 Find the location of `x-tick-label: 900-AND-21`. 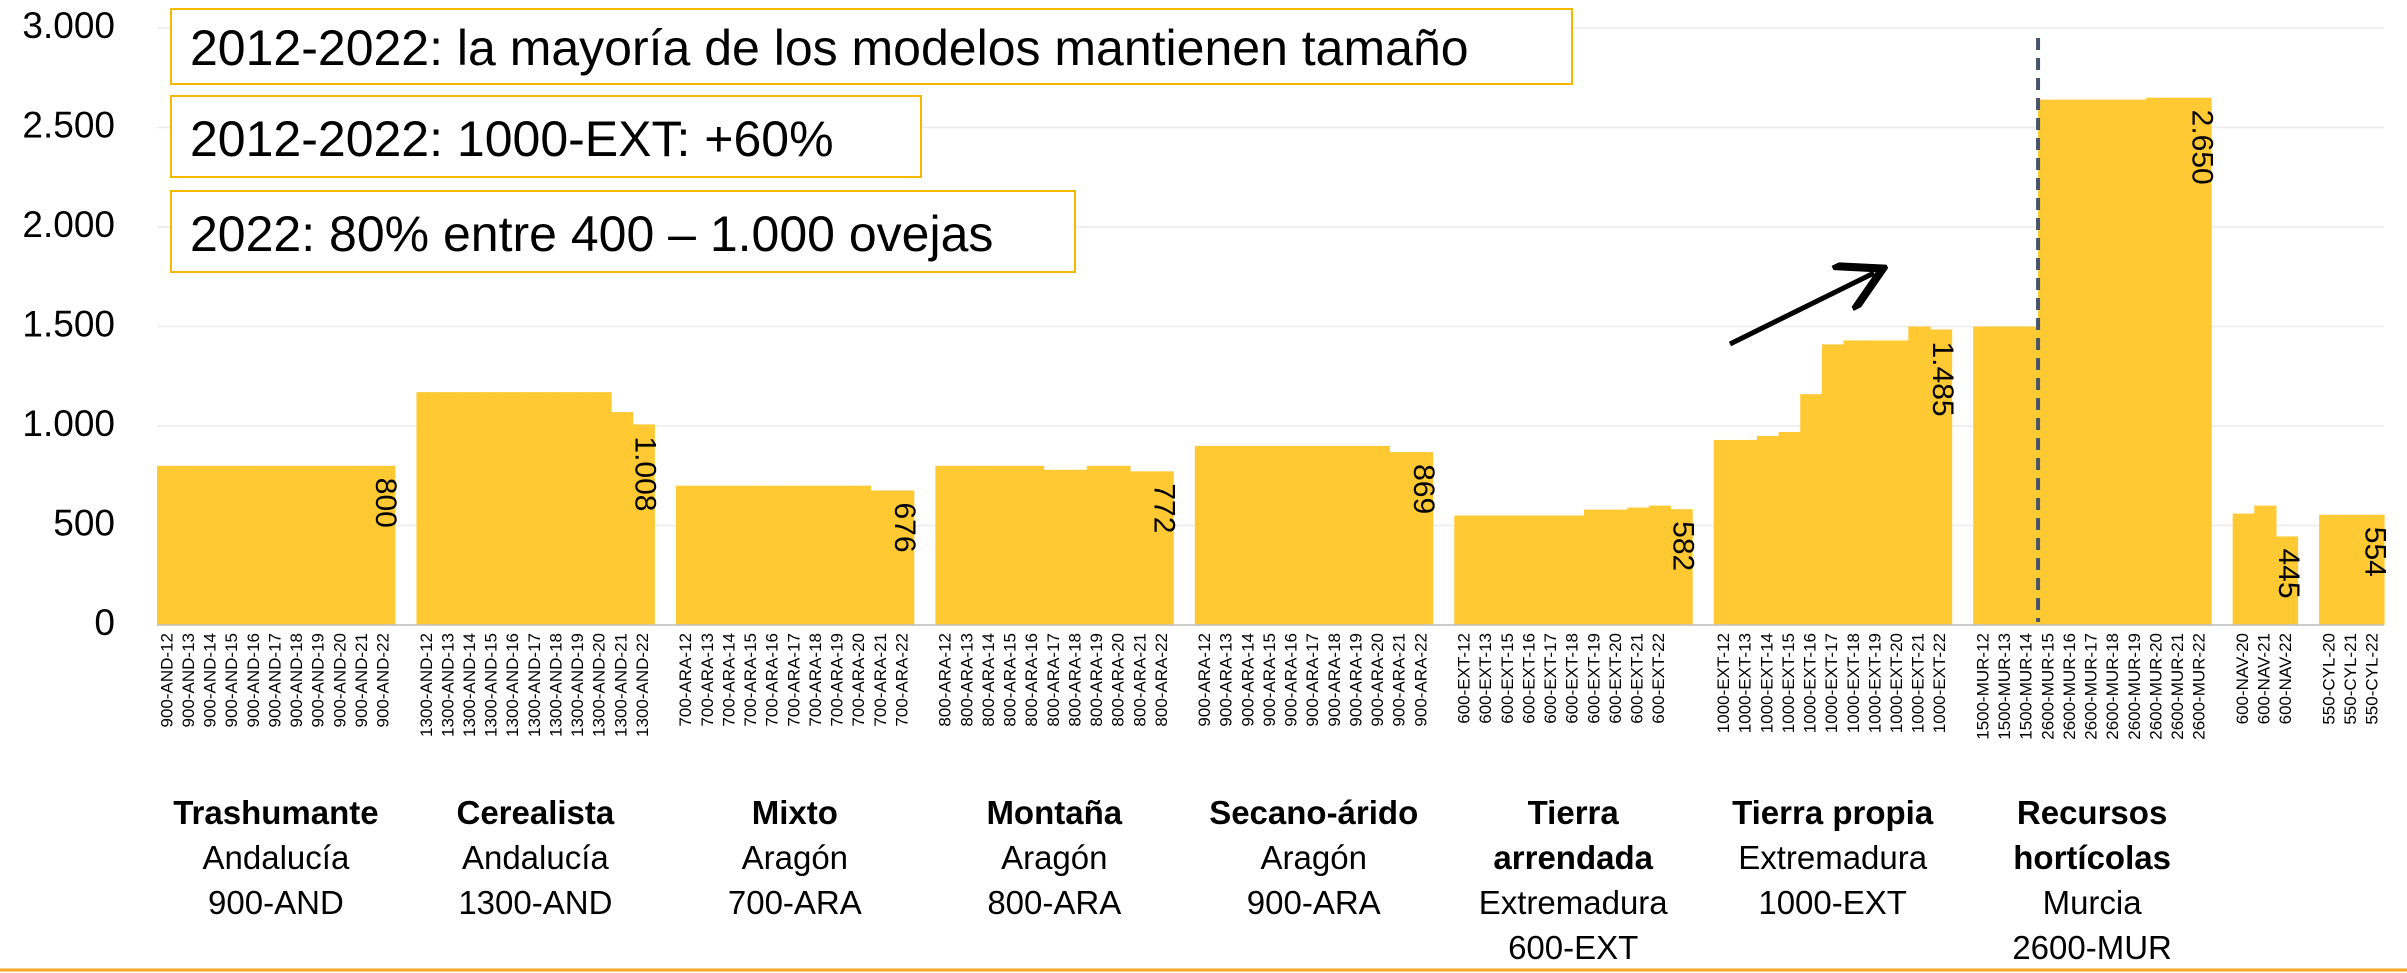

x-tick-label: 900-AND-21 is located at coordinates (361, 680).